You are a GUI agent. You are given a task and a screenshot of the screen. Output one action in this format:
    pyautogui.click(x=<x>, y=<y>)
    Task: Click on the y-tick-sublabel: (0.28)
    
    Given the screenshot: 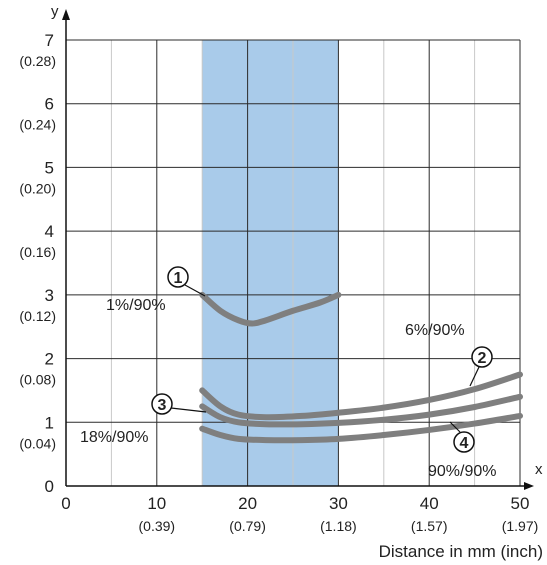 What is the action you would take?
    pyautogui.click(x=37, y=61)
    